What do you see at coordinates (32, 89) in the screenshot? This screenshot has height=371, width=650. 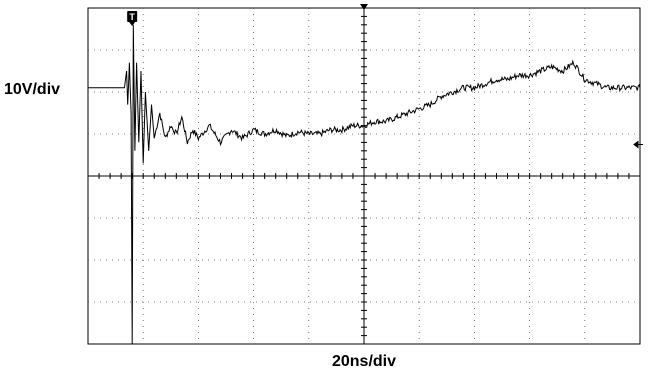 I see `vertical-scale-label: 10V/div` at bounding box center [32, 89].